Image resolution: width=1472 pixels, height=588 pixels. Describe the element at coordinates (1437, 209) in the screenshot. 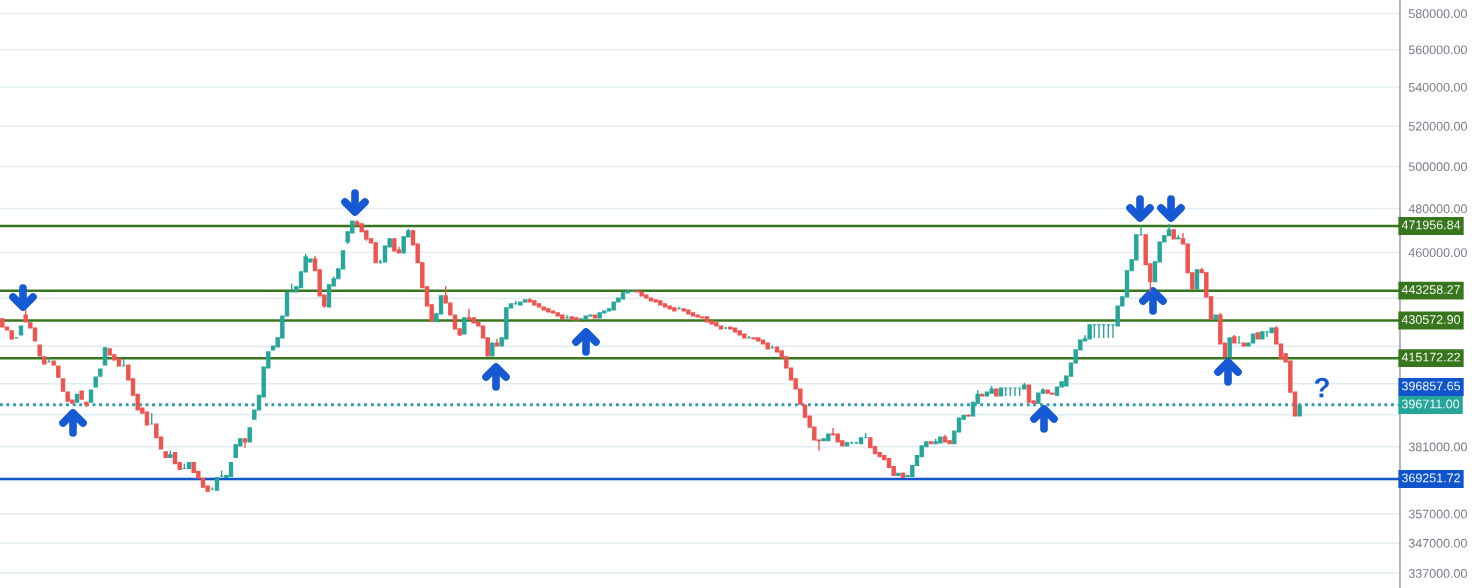

I see `y-tick-label: 480000.00` at that location.